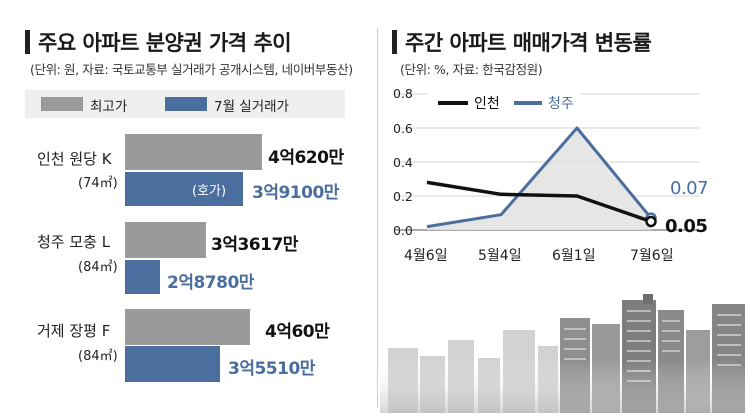 The width and height of the screenshot is (745, 413). What do you see at coordinates (574, 256) in the screenshot?
I see `x-tick-label: 6월1일` at bounding box center [574, 256].